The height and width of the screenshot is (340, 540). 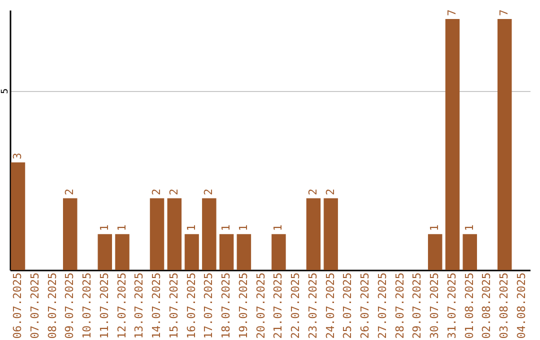 I want to click on x-tick-label: 31.07.2025, so click(x=451, y=305).